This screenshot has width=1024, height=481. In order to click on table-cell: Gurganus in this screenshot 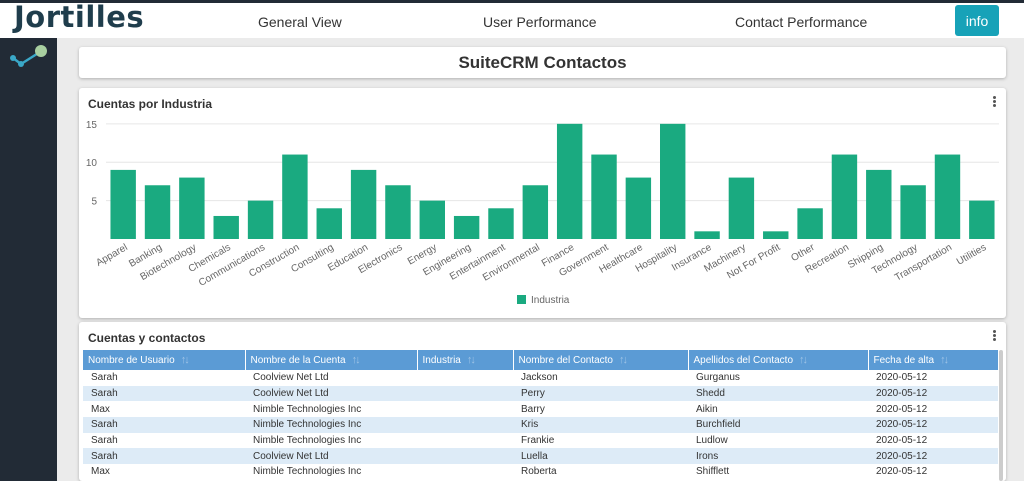, I will do `click(718, 378)`.